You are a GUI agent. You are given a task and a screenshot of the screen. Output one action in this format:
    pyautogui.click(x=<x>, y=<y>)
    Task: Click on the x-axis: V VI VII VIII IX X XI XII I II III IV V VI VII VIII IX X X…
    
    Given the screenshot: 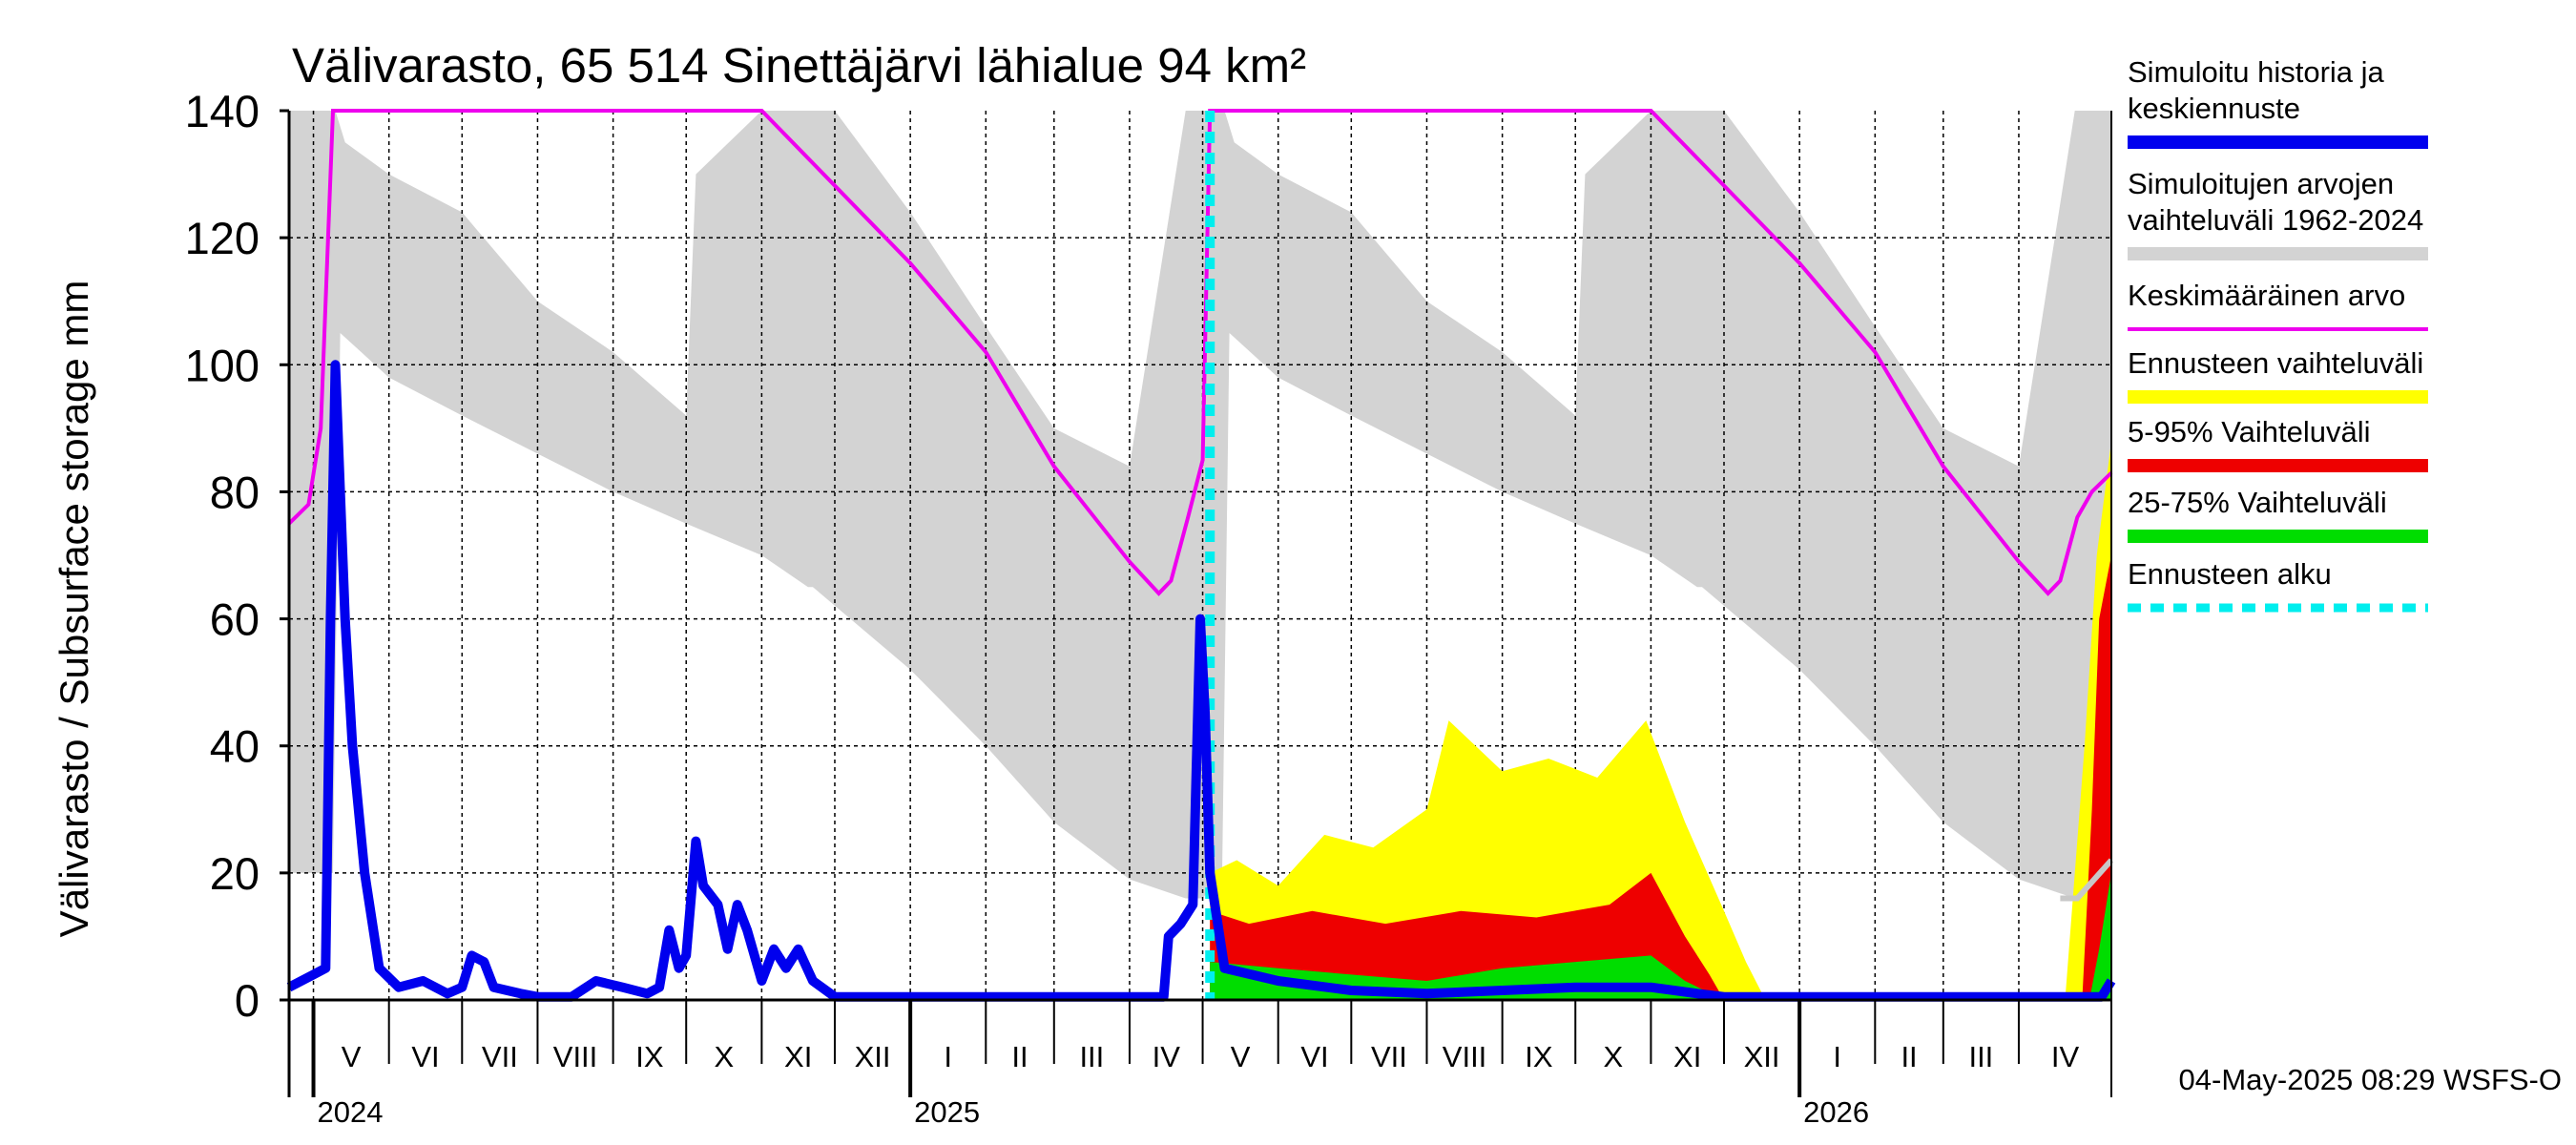 What is the action you would take?
    pyautogui.click(x=1195, y=1064)
    